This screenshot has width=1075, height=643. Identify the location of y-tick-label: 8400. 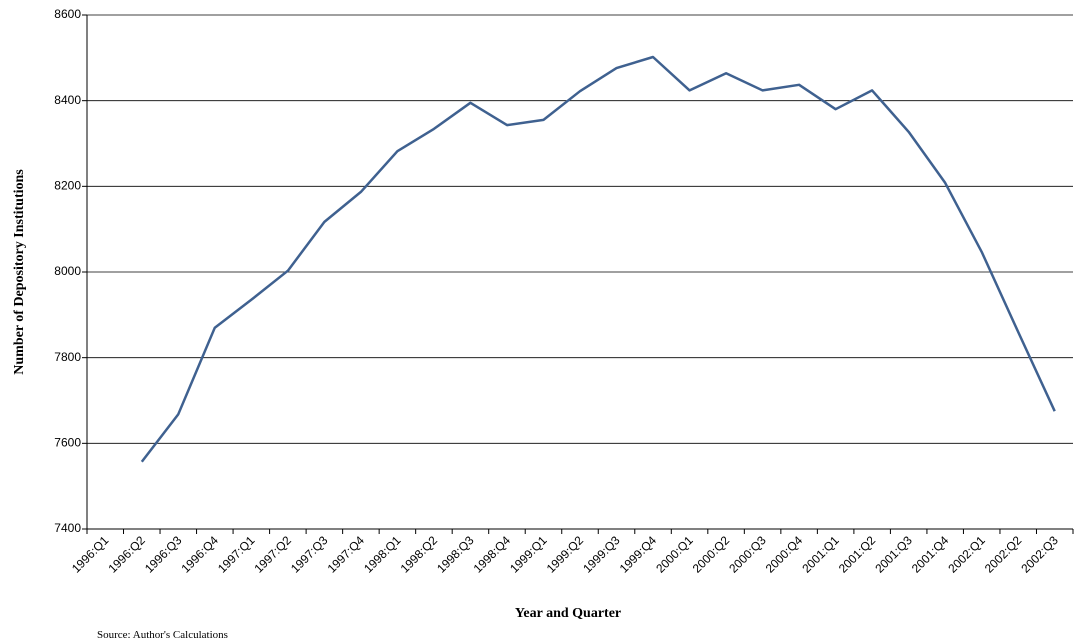
(67, 100).